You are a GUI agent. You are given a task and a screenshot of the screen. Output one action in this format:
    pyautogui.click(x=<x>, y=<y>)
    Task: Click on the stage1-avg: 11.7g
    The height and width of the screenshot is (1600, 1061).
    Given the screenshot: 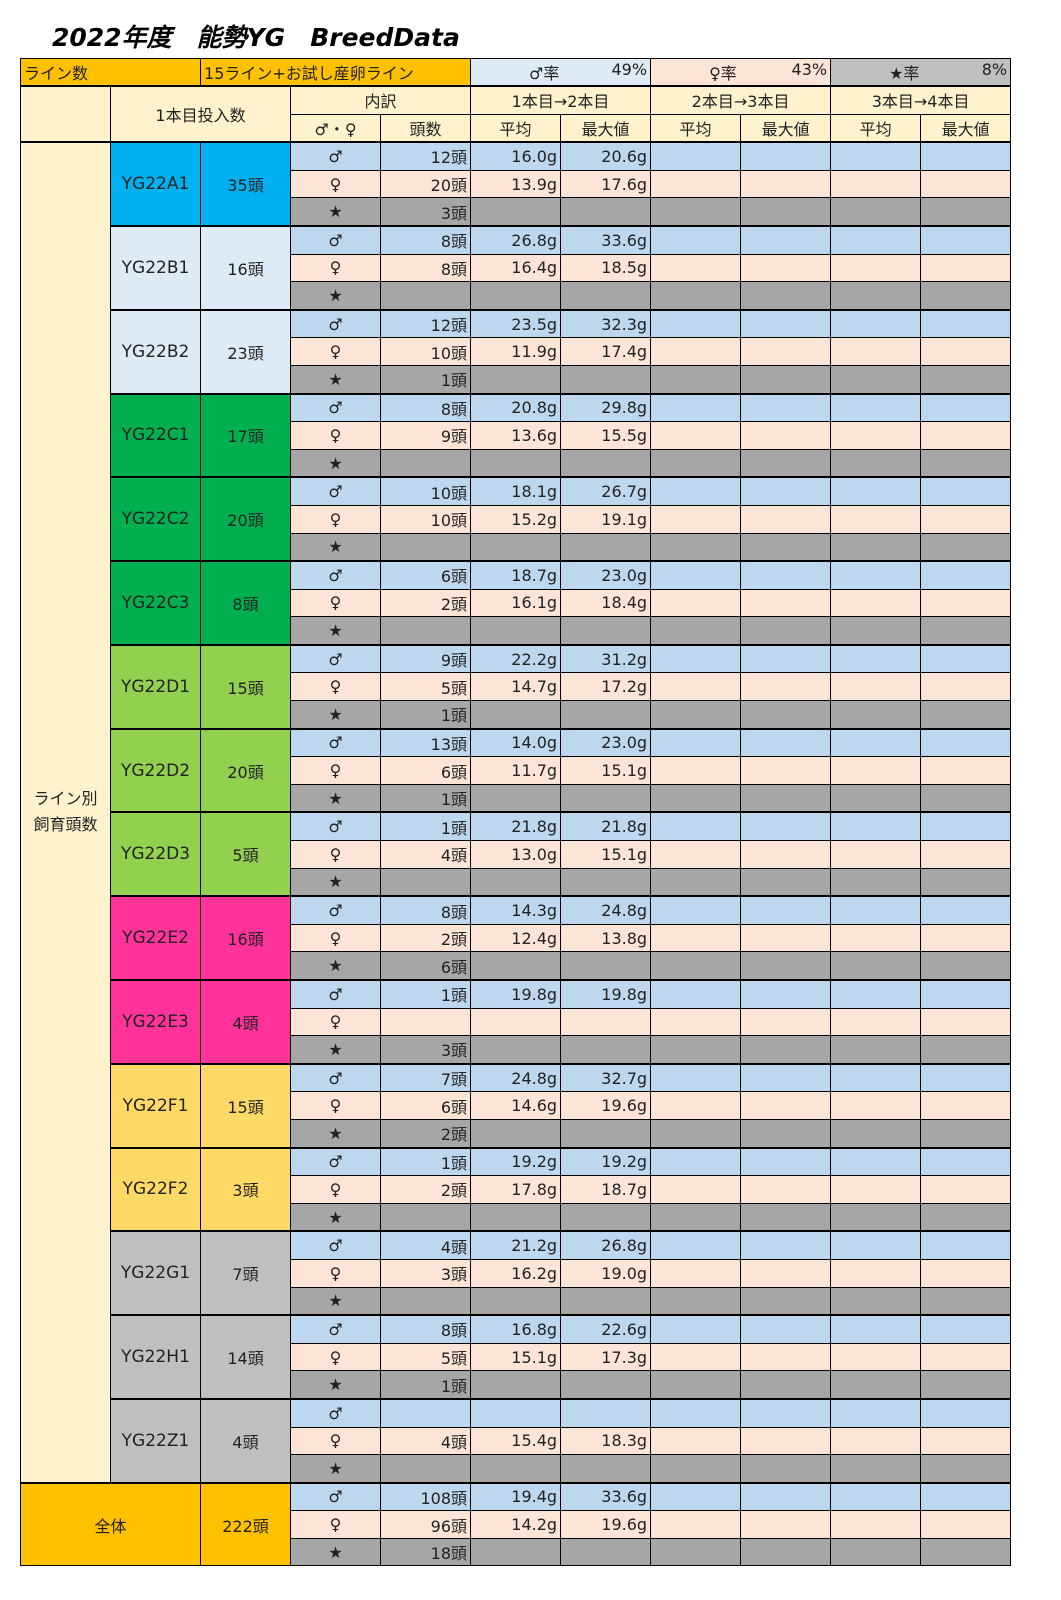 What is the action you would take?
    pyautogui.click(x=516, y=770)
    